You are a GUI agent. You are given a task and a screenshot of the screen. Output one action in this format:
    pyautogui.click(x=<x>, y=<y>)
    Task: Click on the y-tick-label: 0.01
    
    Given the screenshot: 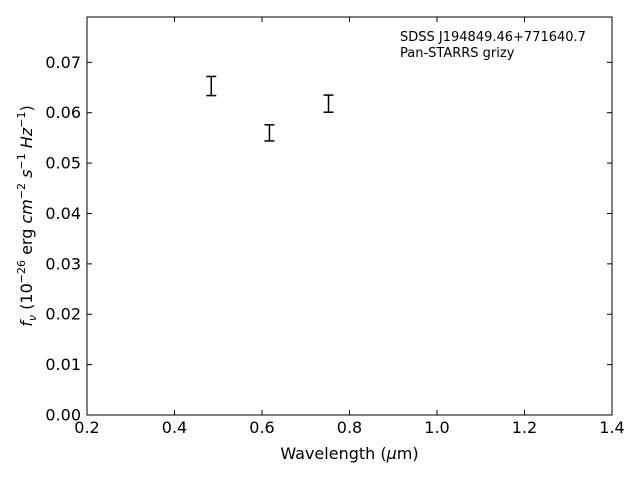 What is the action you would take?
    pyautogui.click(x=63, y=364)
    